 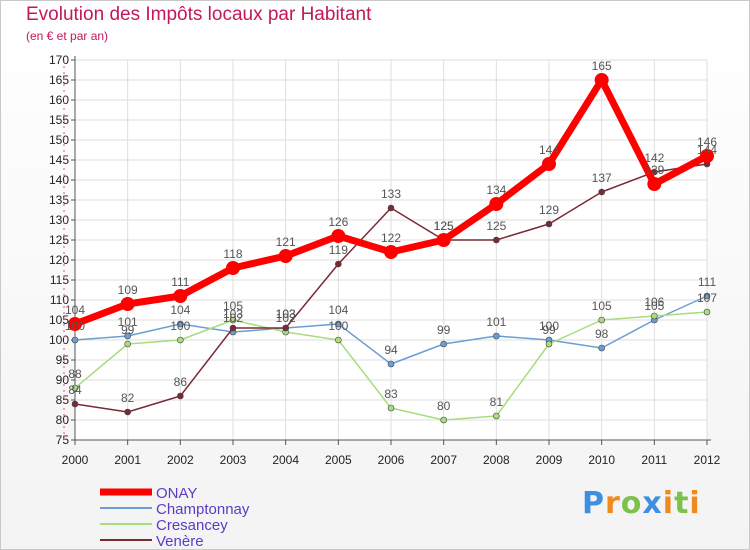 I want to click on data-label: 142, so click(x=654, y=158).